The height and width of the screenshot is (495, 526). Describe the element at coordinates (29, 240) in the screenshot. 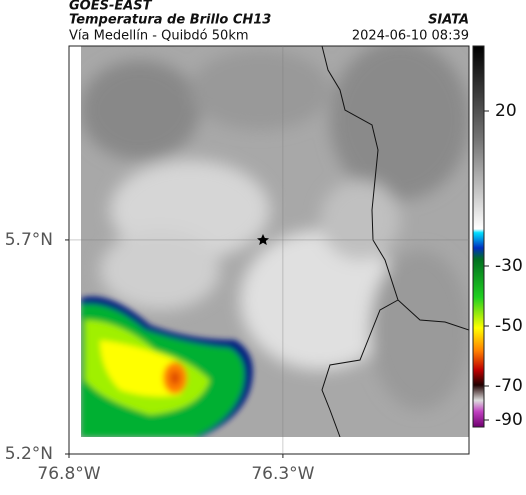

I see `y-tick-label: 5.7°N` at that location.